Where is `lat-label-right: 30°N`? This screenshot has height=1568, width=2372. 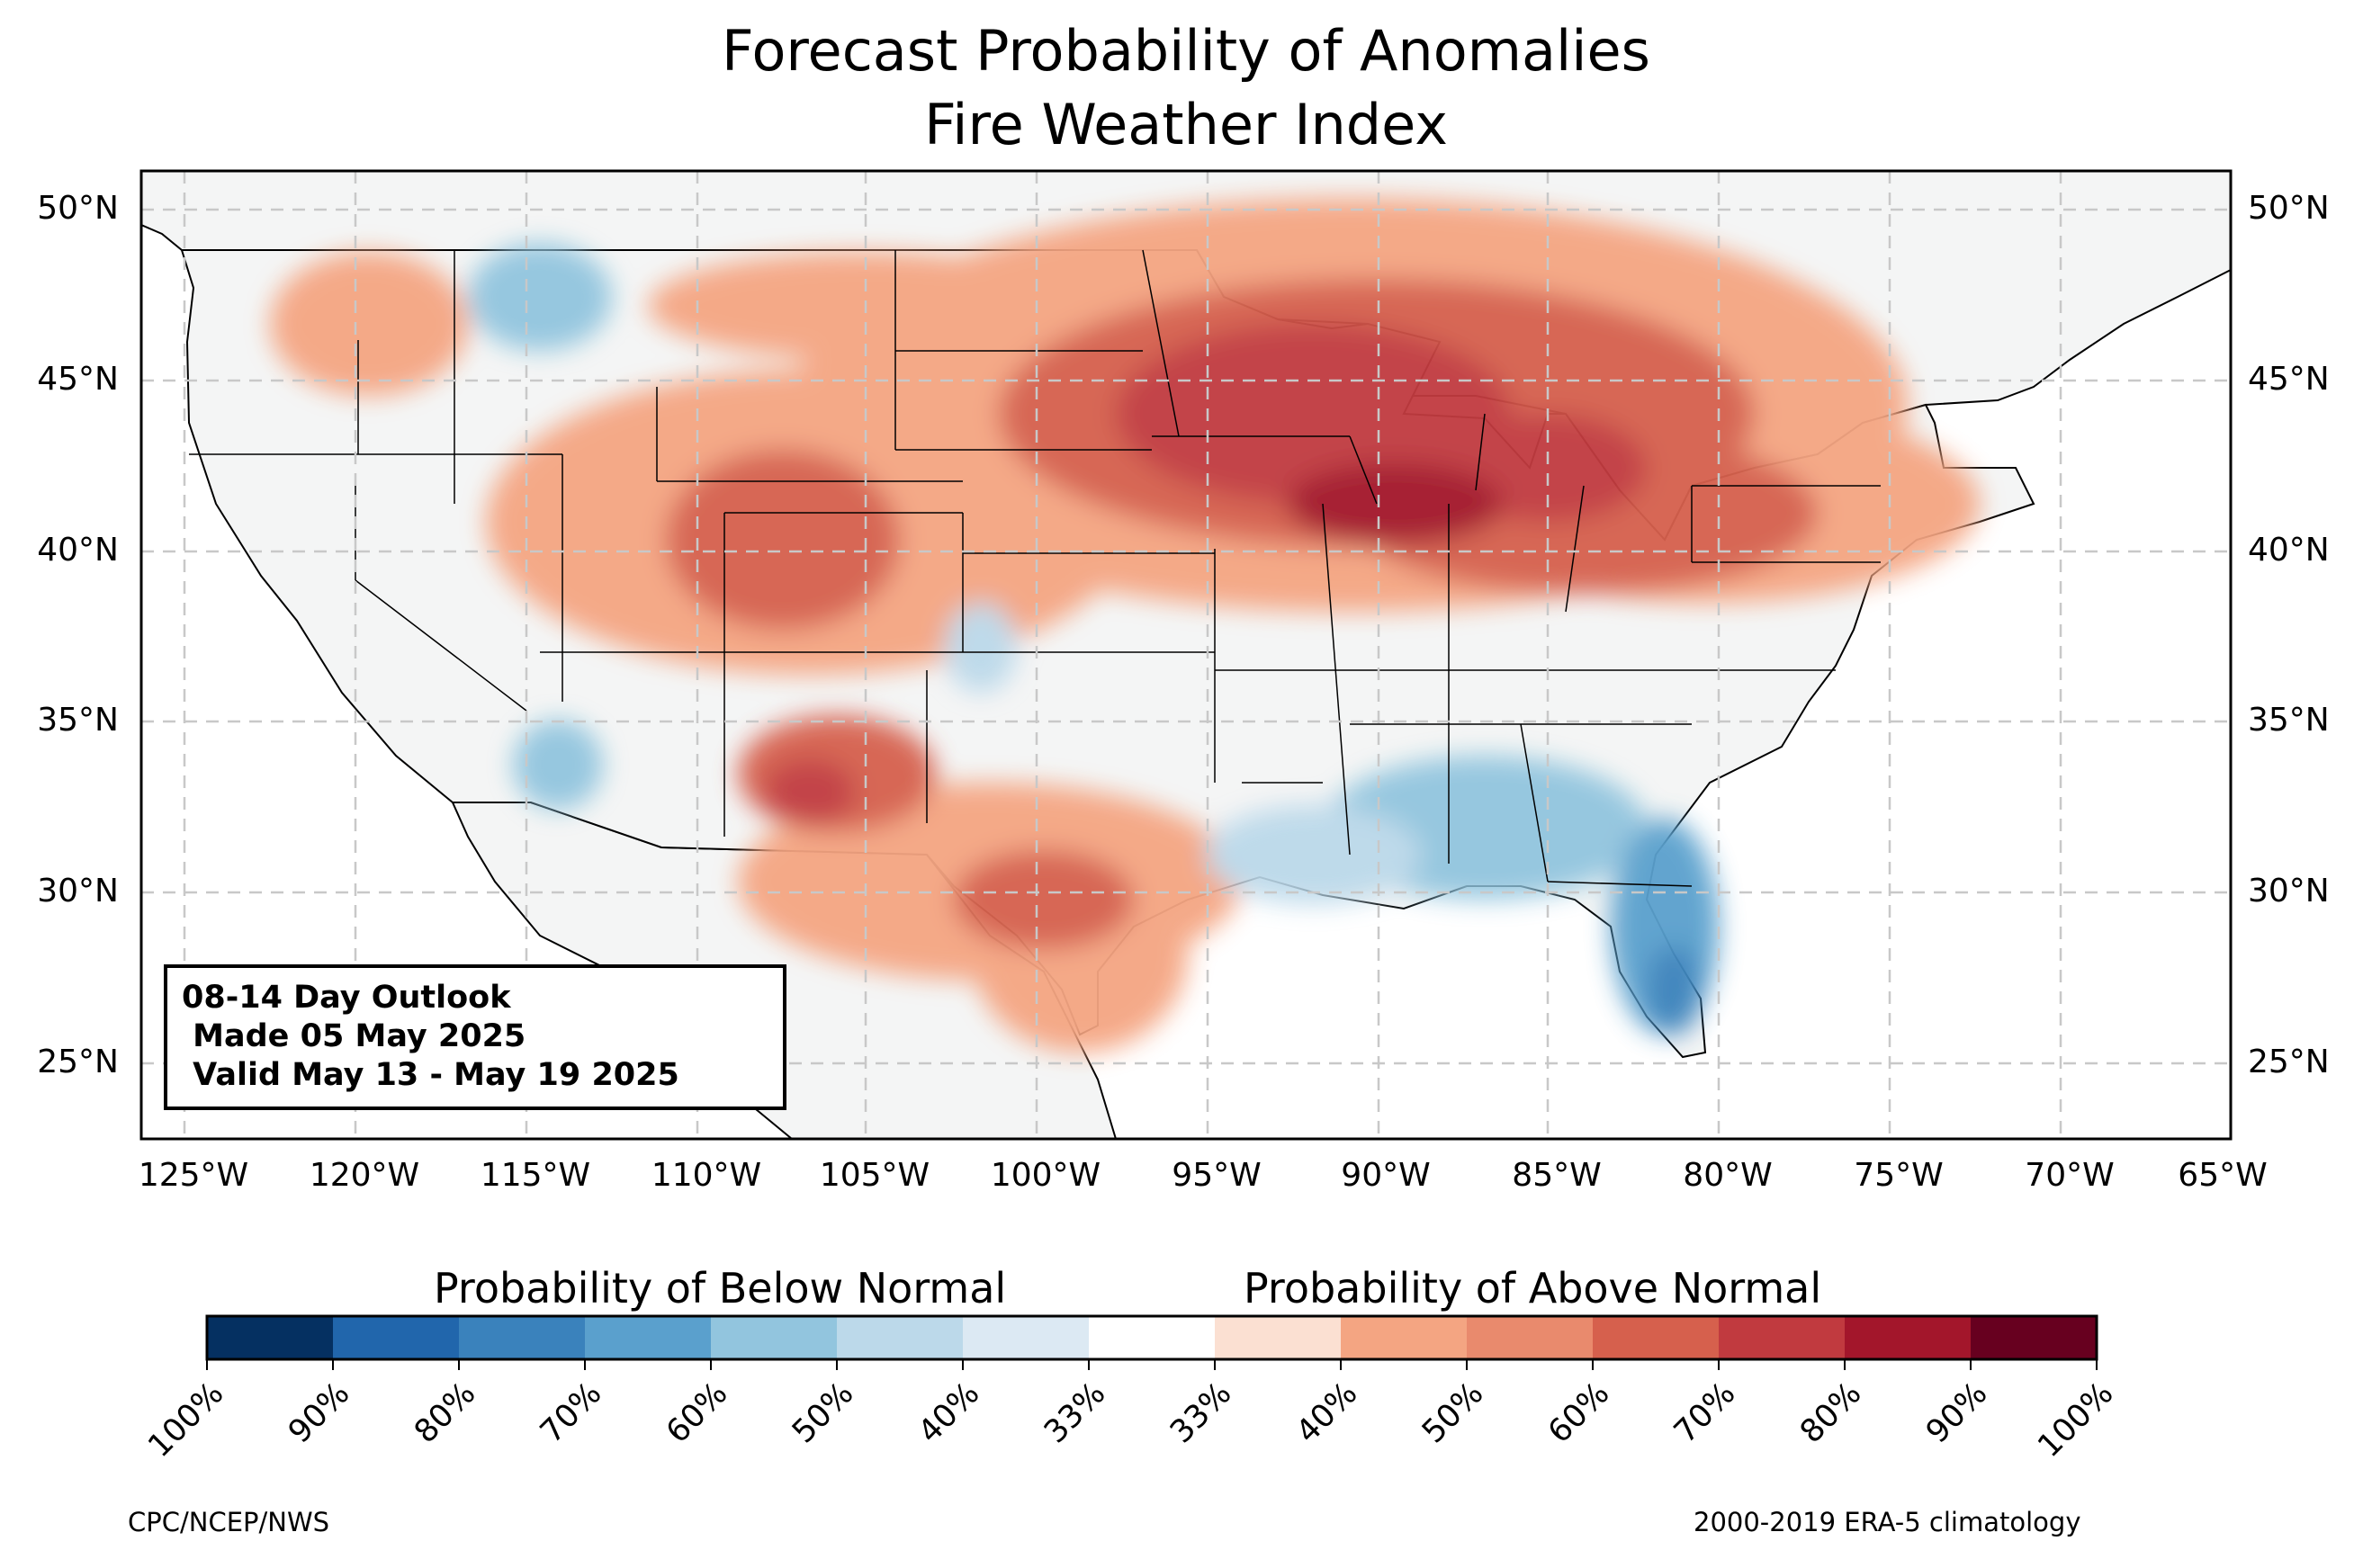
lat-label-right: 30°N is located at coordinates (2289, 891).